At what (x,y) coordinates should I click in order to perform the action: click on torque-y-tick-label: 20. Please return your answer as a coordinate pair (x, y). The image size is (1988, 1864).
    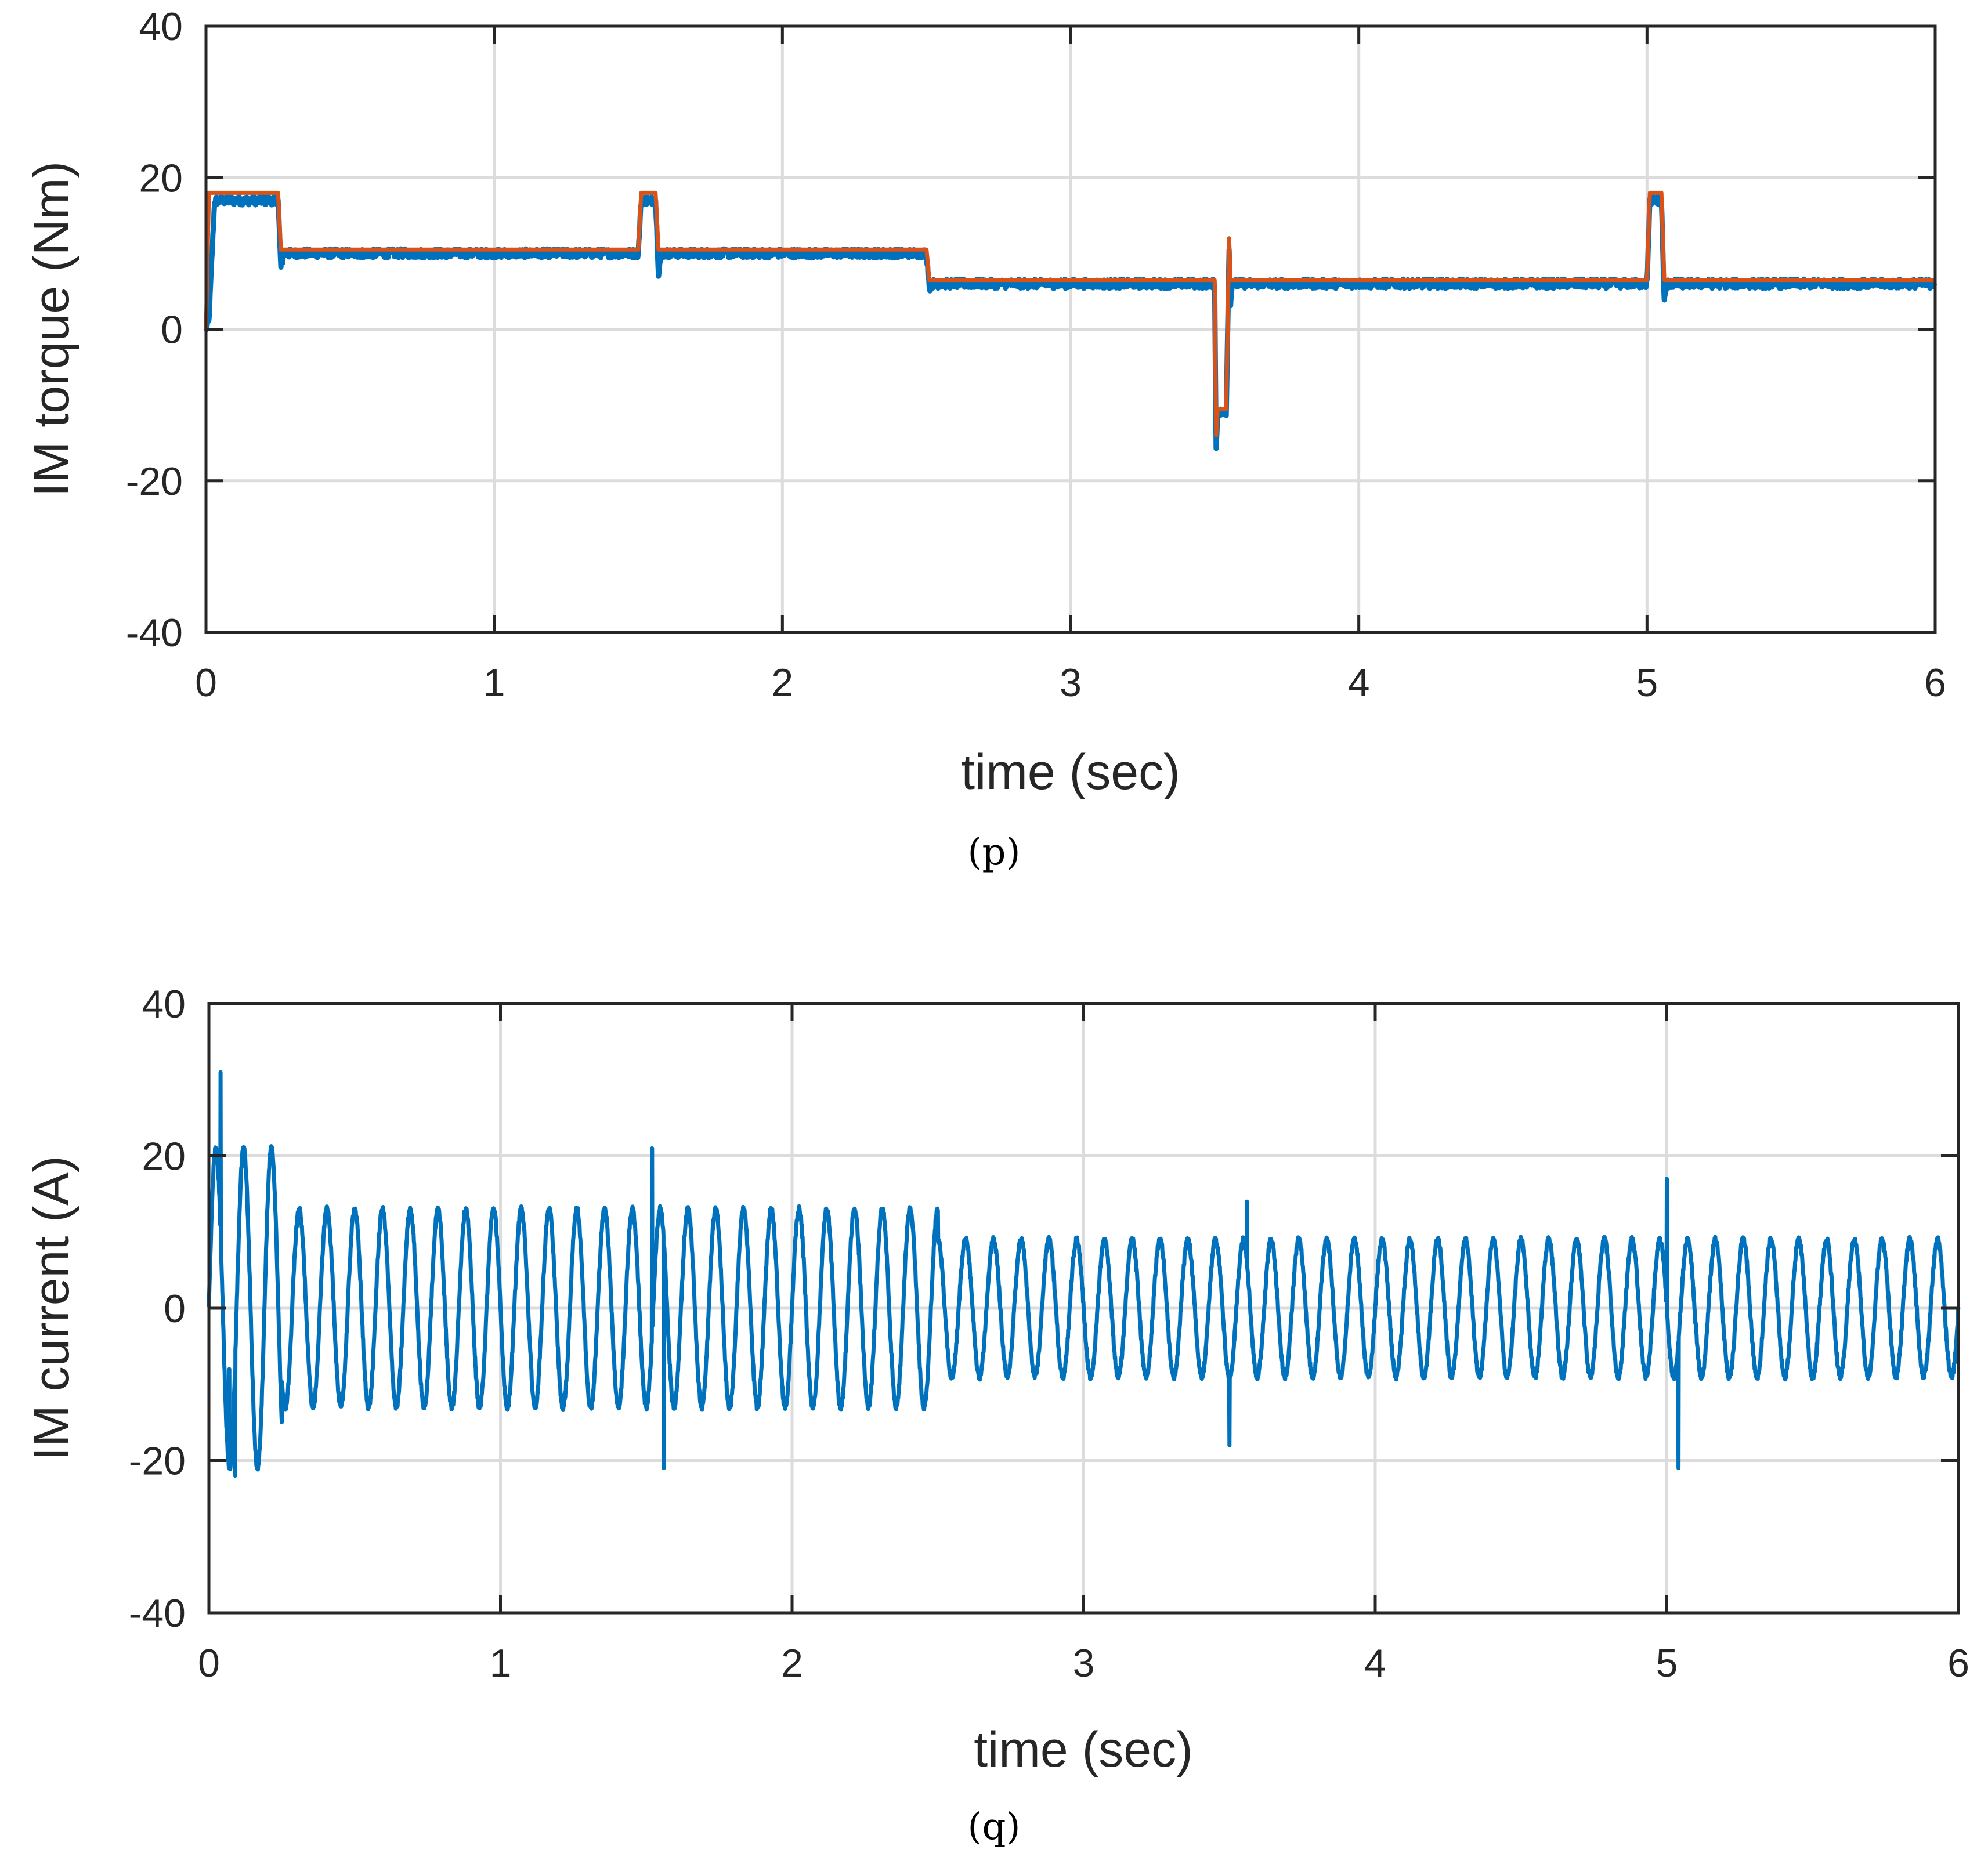
    Looking at the image, I should click on (161, 178).